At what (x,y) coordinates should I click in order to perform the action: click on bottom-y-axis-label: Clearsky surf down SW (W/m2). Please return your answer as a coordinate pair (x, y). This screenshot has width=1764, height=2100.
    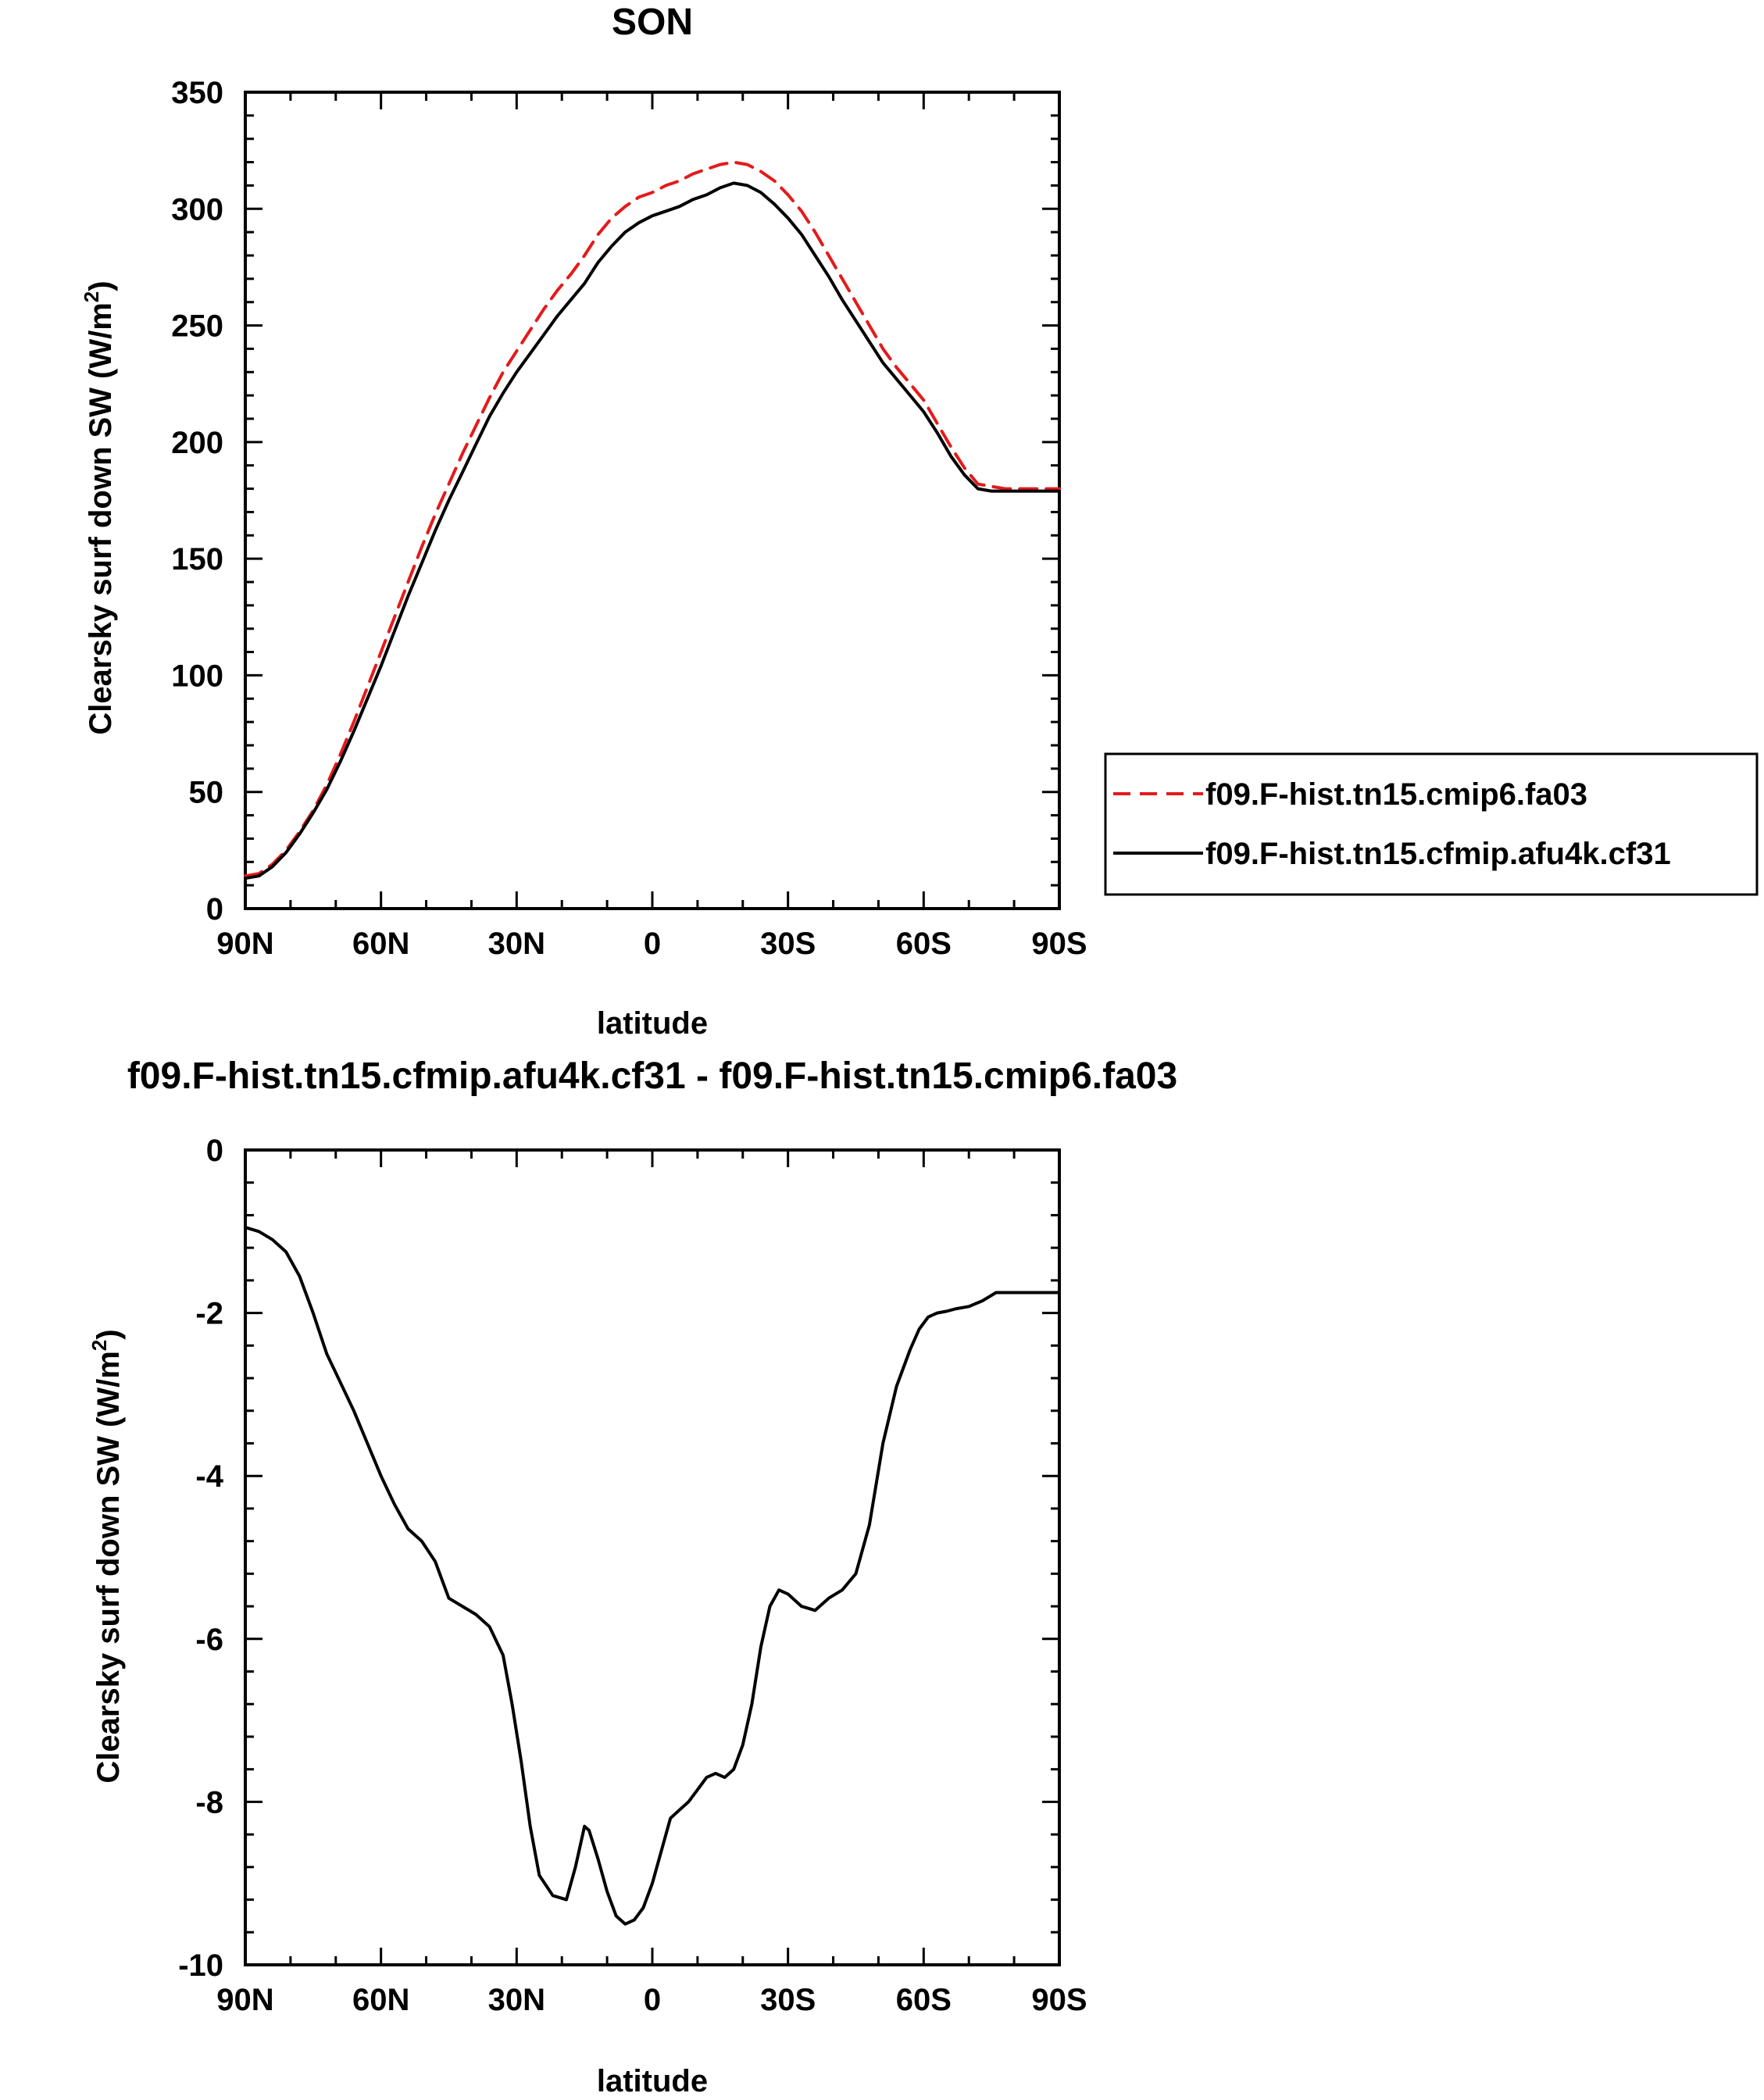
    Looking at the image, I should click on (107, 1556).